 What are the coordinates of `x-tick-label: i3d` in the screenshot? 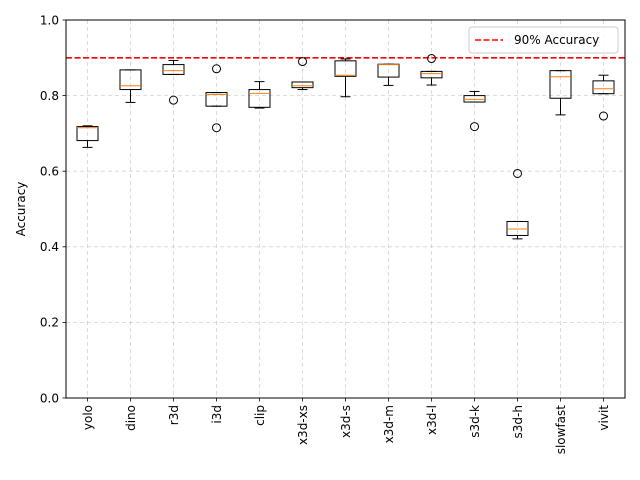 It's located at (217, 414).